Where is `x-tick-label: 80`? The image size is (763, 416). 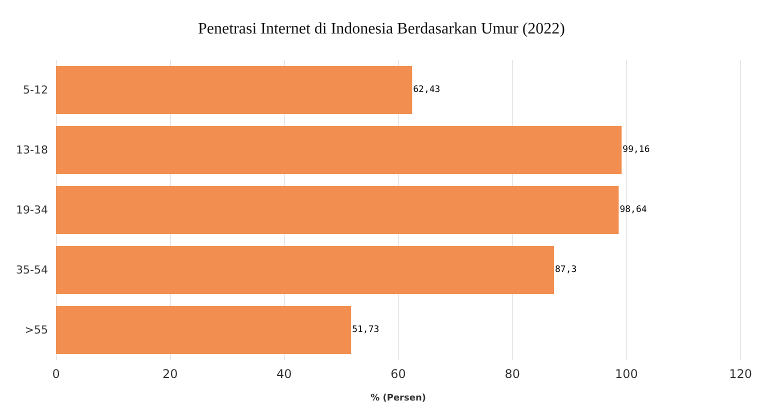 x-tick-label: 80 is located at coordinates (512, 374).